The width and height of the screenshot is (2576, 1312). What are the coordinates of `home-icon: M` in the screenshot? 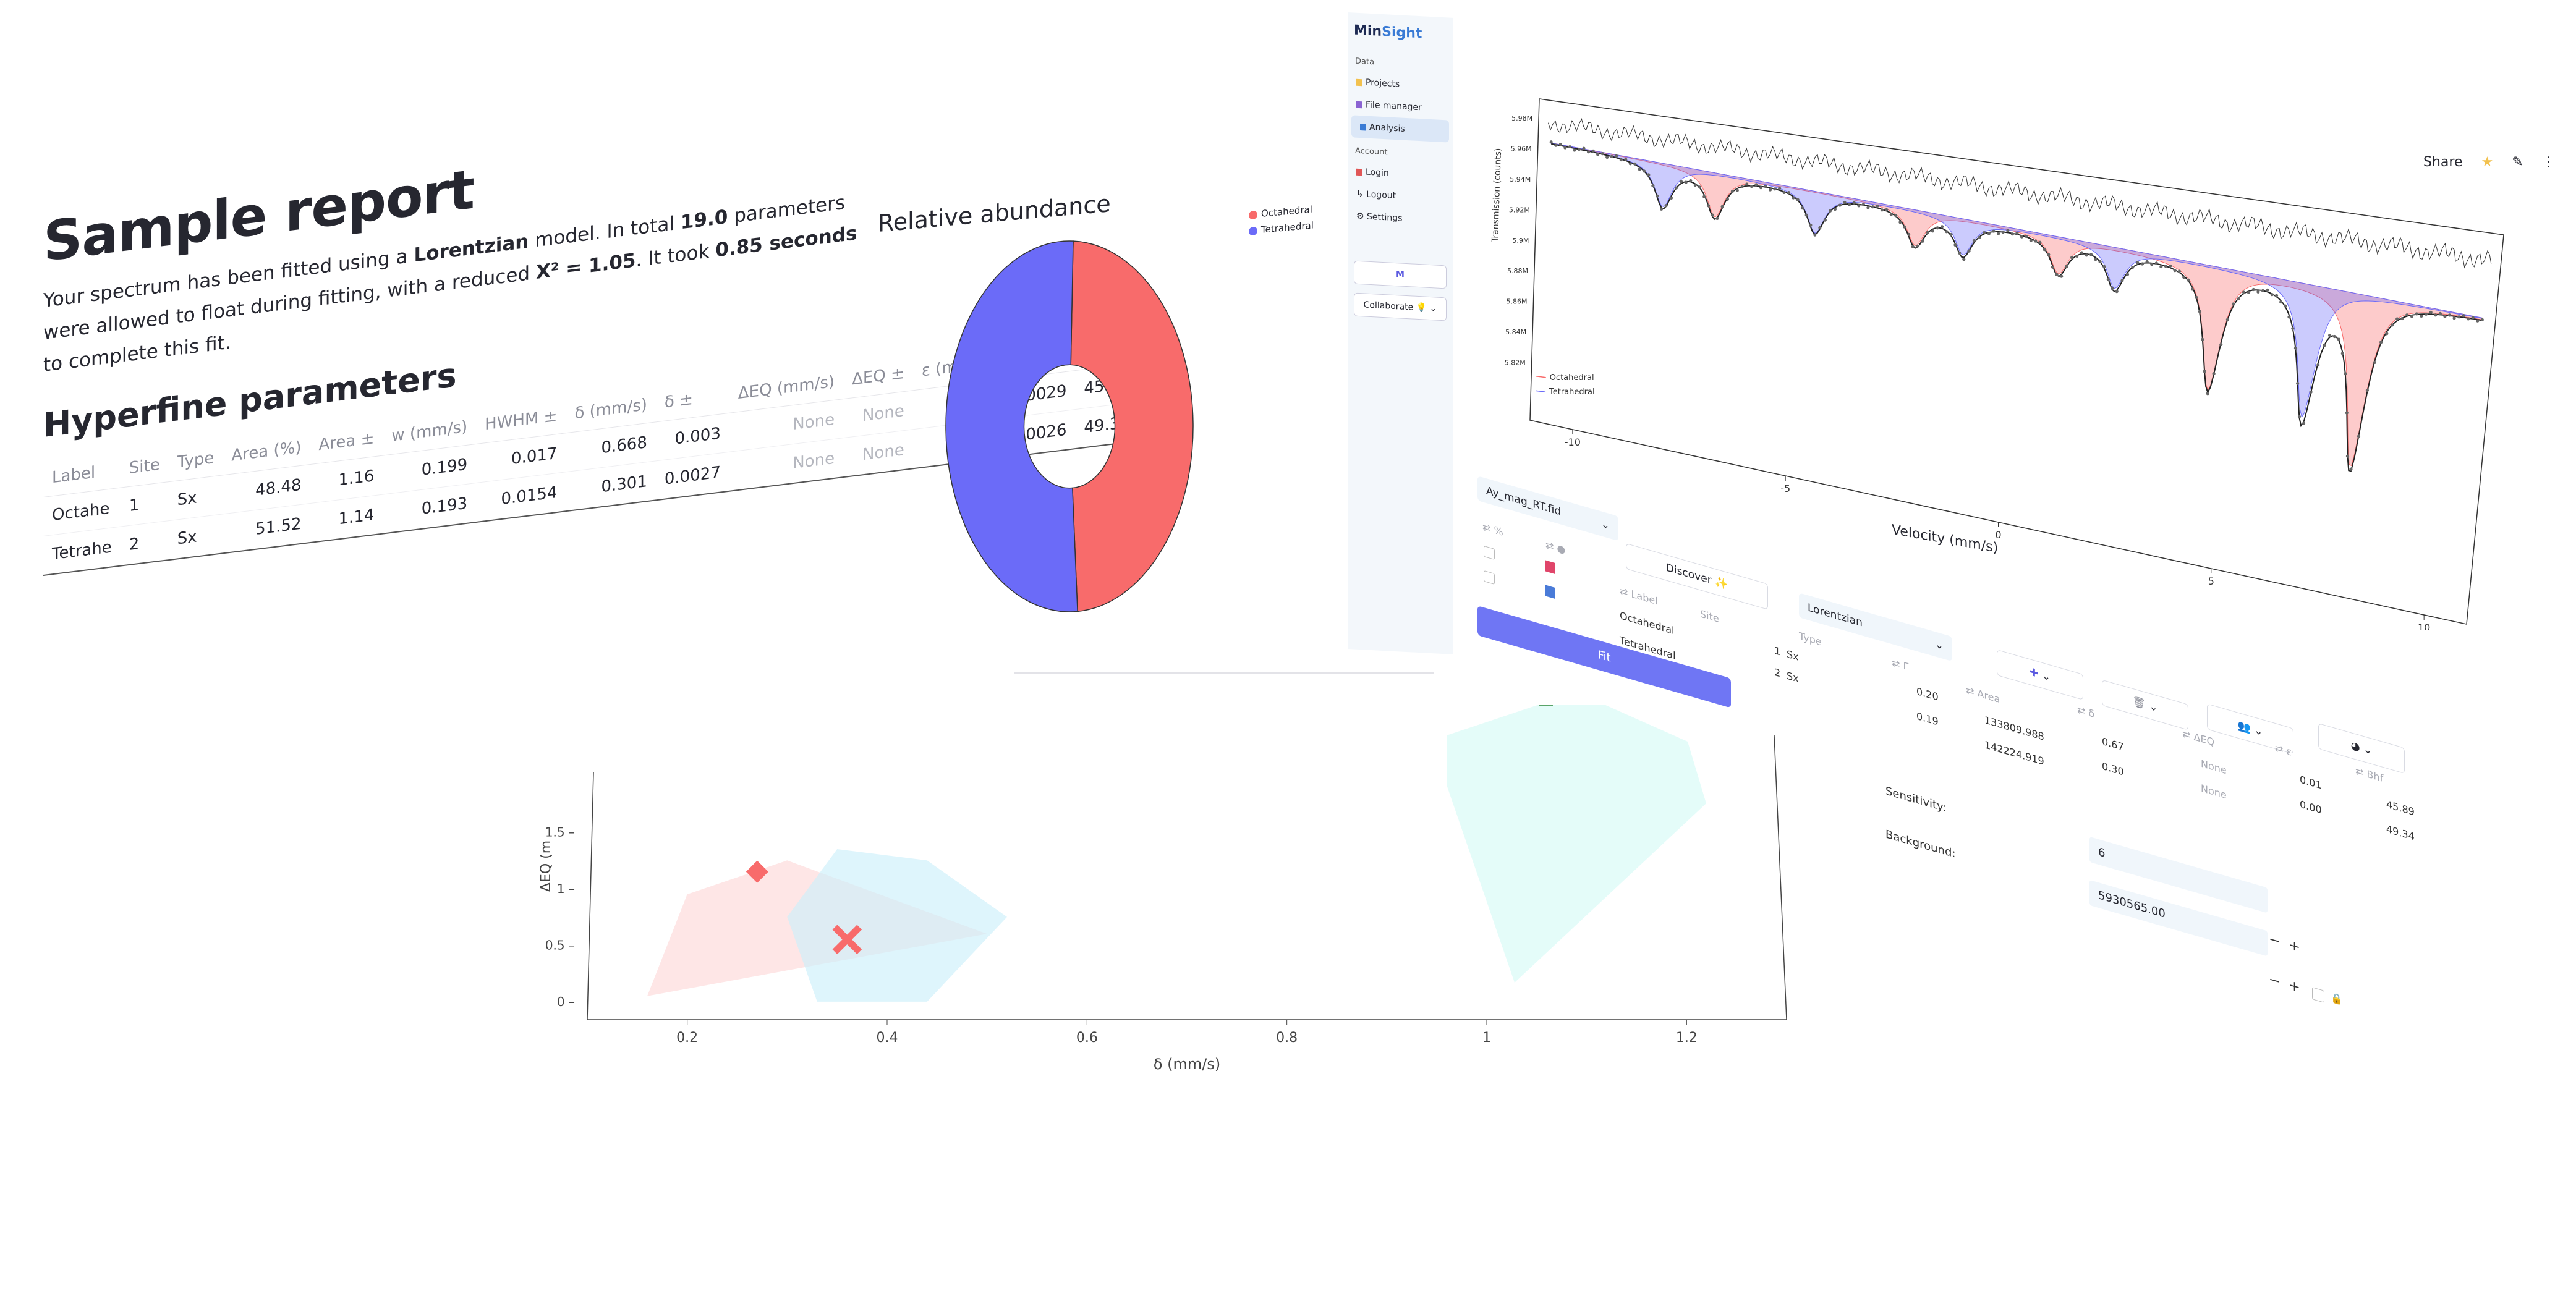 It's located at (1400, 274).